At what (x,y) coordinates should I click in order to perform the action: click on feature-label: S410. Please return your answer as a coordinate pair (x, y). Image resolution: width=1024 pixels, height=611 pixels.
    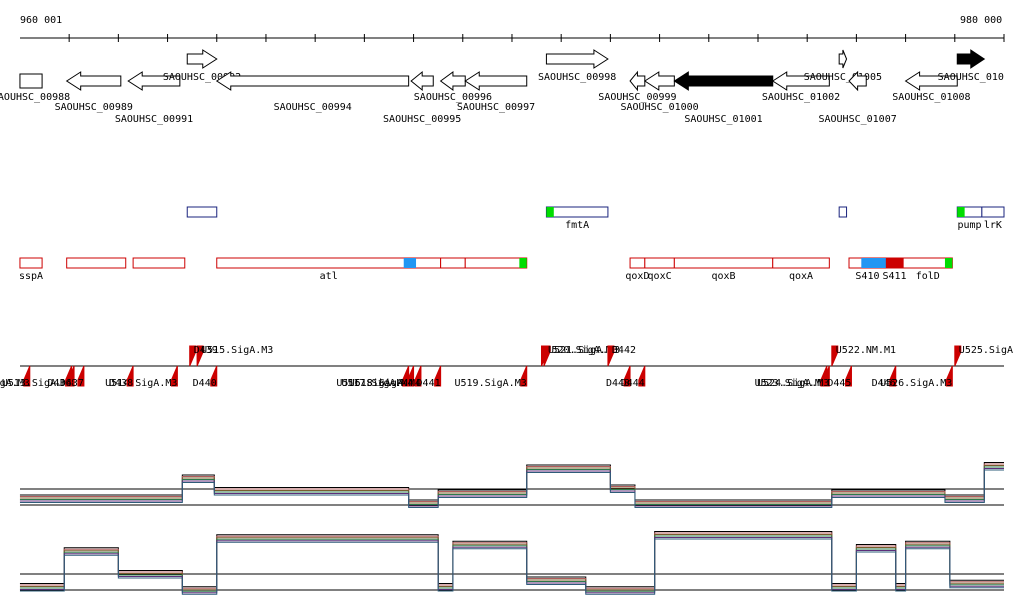
    Looking at the image, I should click on (867, 276).